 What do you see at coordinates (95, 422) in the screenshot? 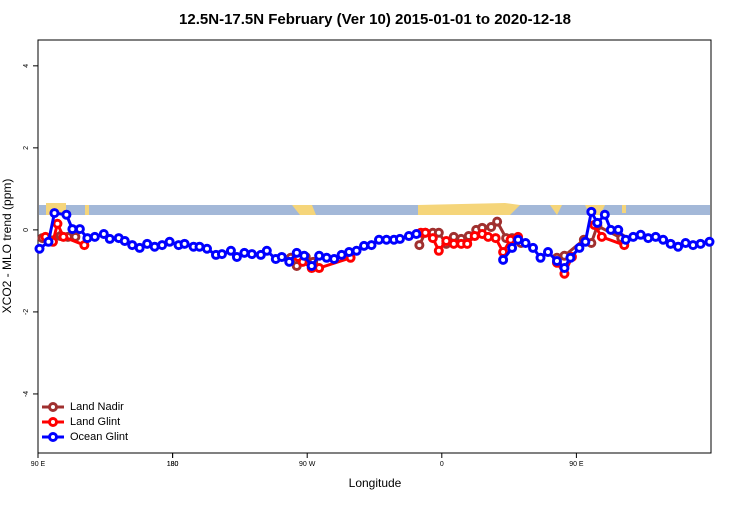
I see `legend-label: Land Glint` at bounding box center [95, 422].